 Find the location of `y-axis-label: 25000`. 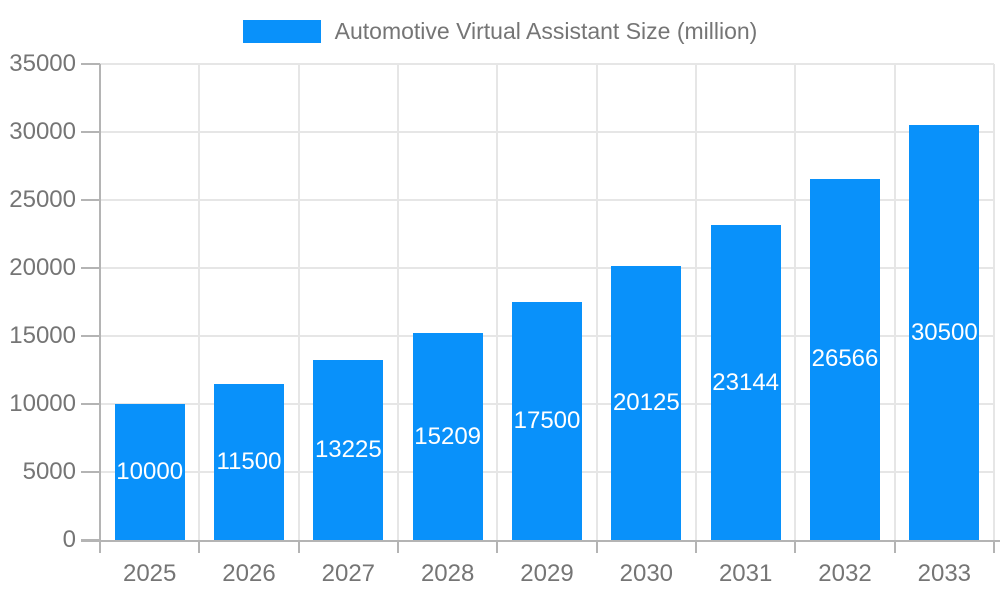

y-axis-label: 25000 is located at coordinates (42, 199).